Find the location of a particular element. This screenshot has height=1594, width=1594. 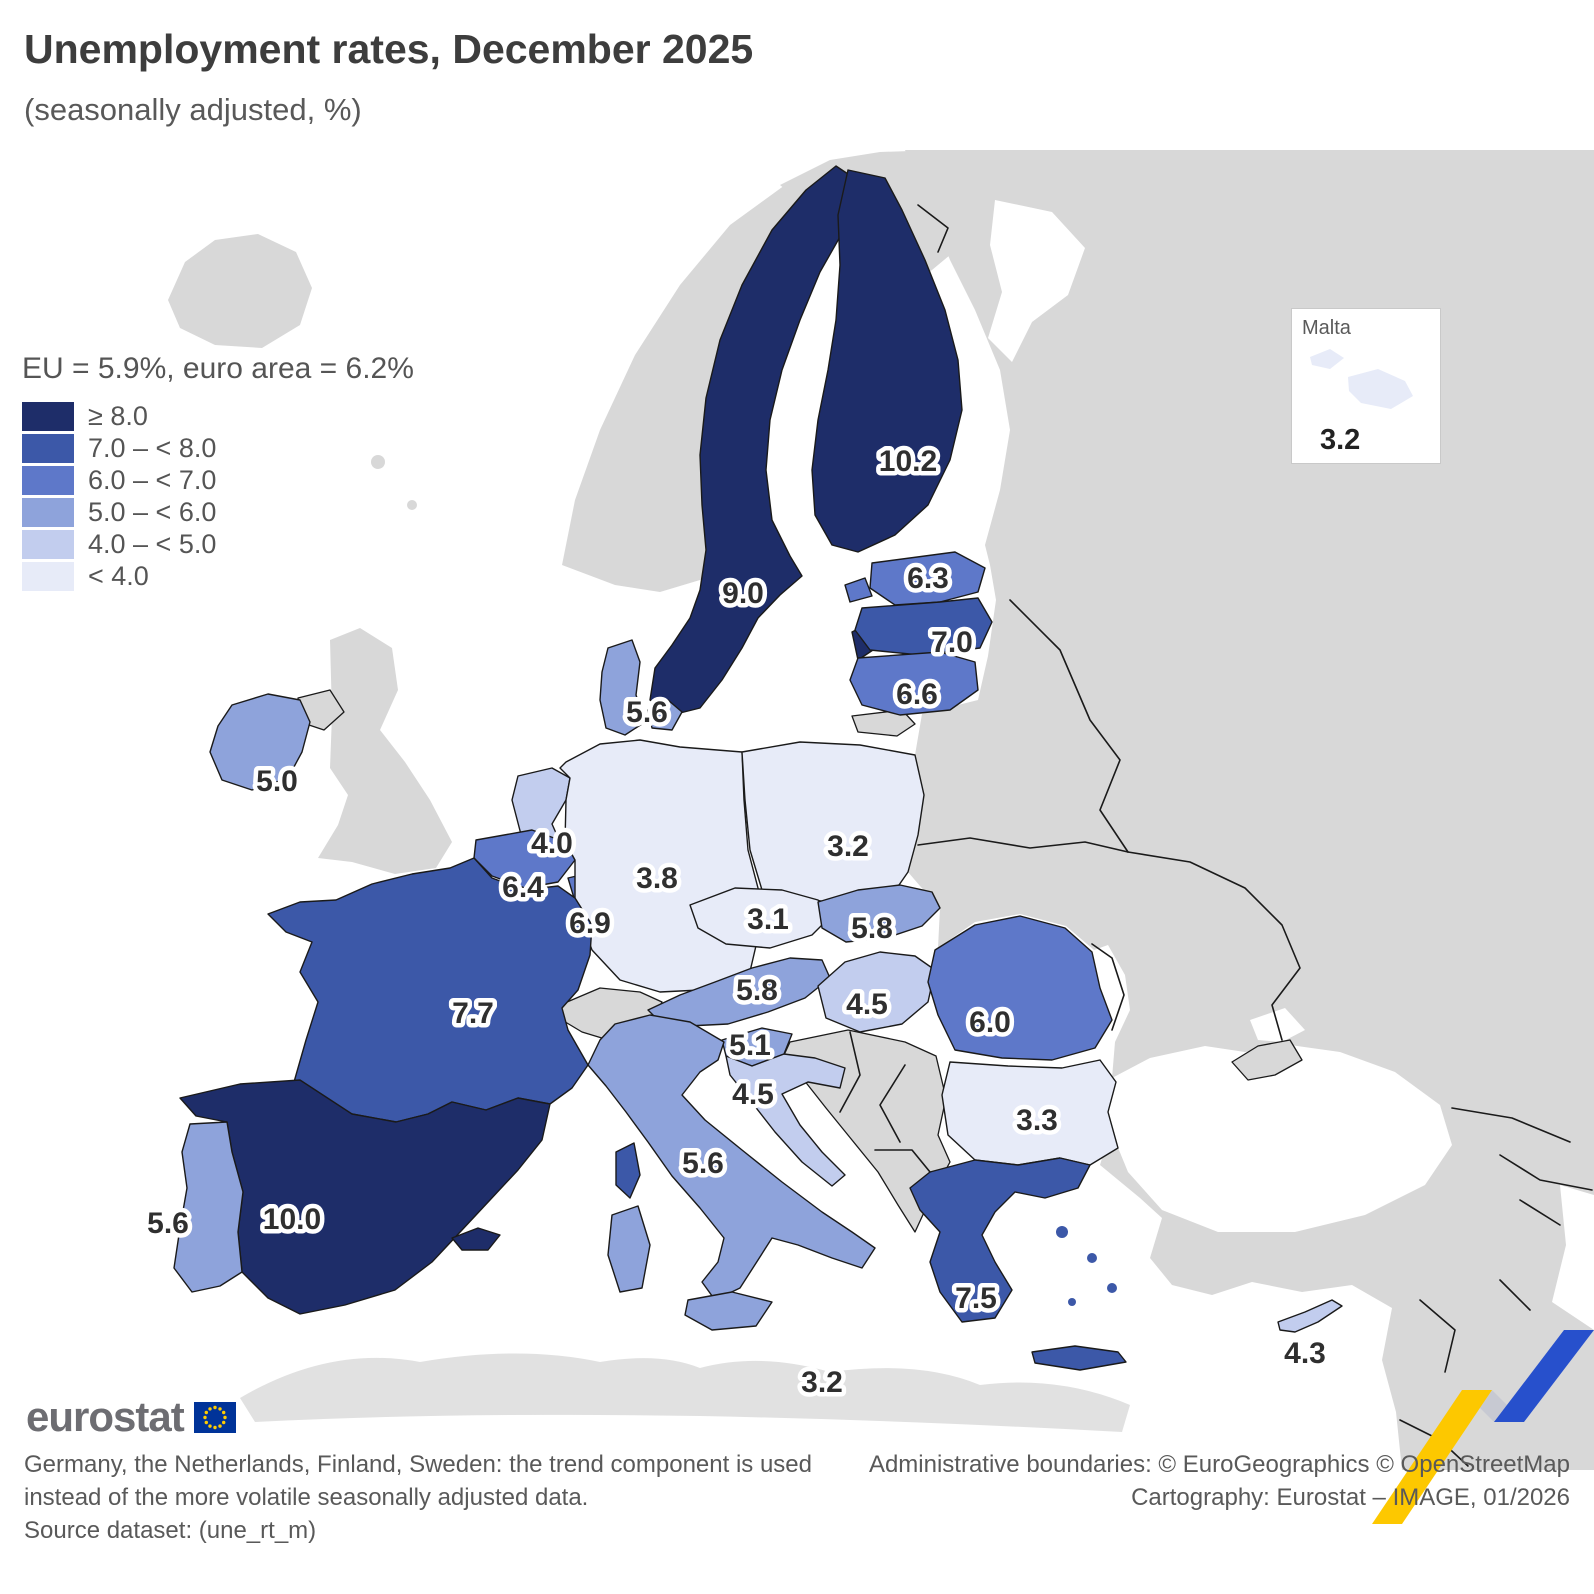

value-label-italy: 5.6 is located at coordinates (703, 1163).